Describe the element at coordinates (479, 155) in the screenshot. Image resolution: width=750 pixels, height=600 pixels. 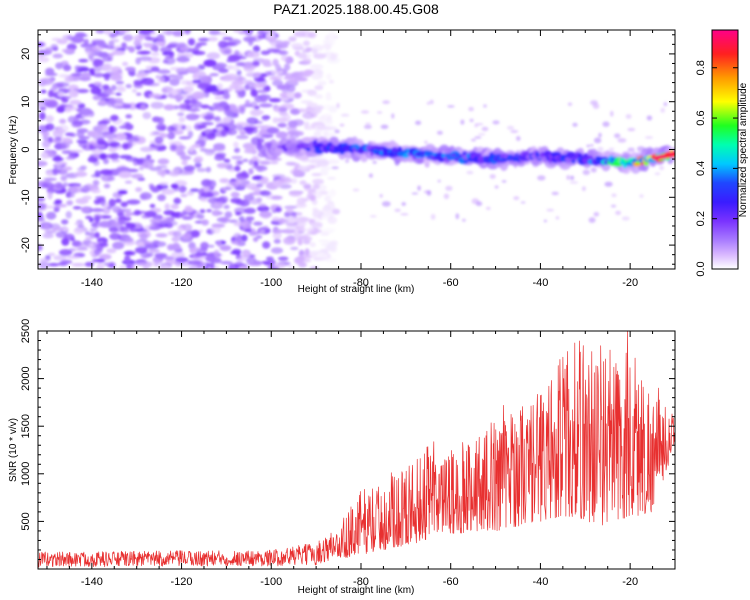
I see `heatmap-ridge-cell` at that location.